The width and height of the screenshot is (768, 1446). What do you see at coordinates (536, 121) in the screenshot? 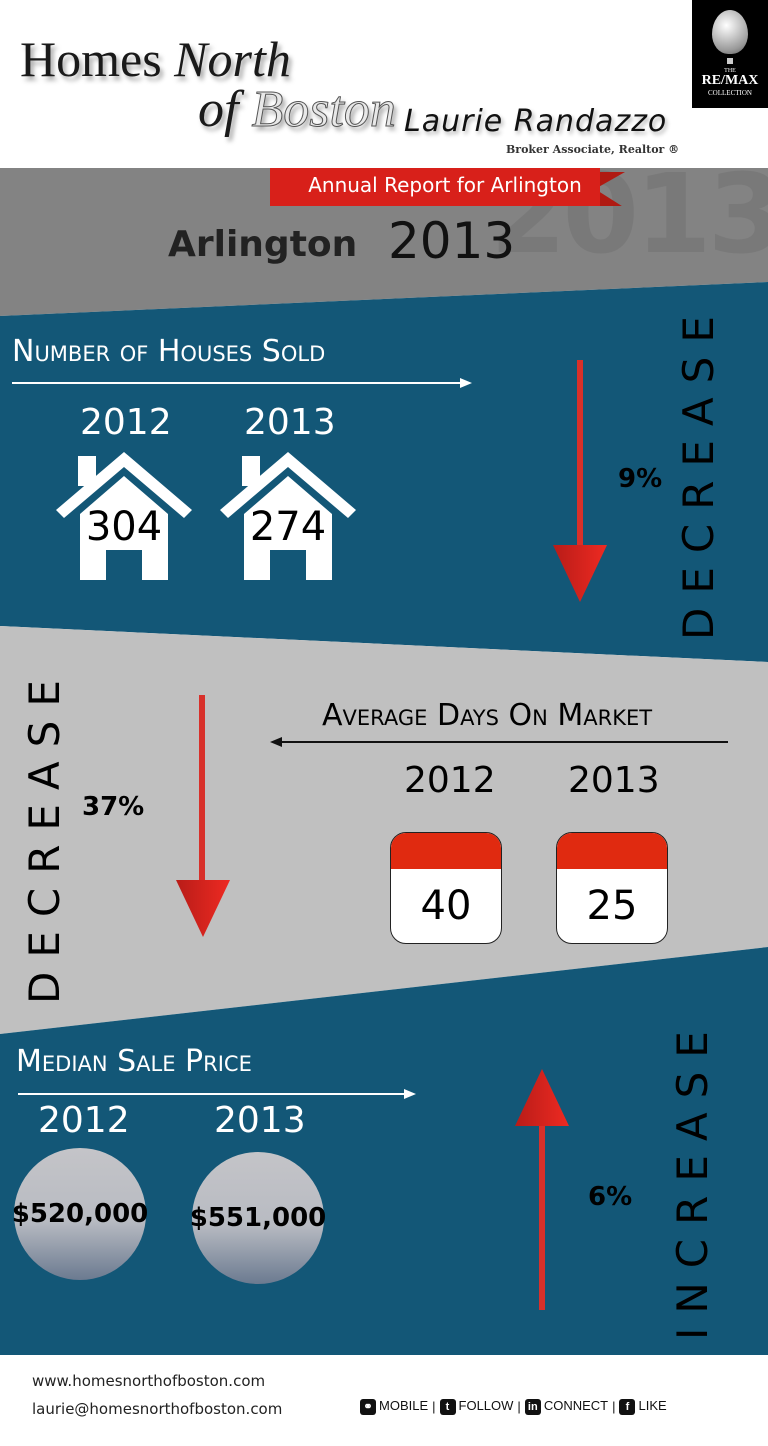
I see `agent-name: Laurie Randazzo` at bounding box center [536, 121].